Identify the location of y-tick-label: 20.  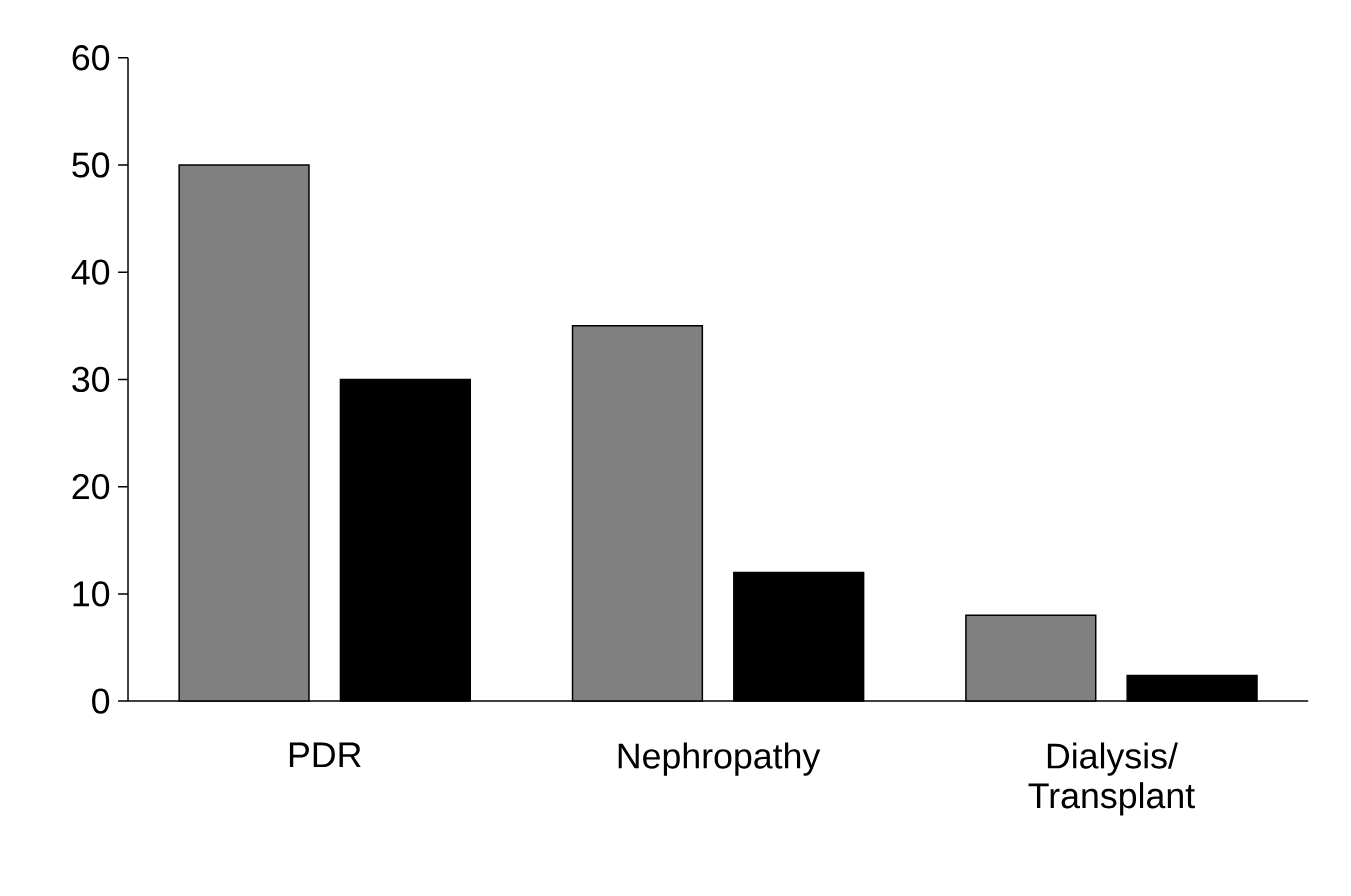
(91, 486).